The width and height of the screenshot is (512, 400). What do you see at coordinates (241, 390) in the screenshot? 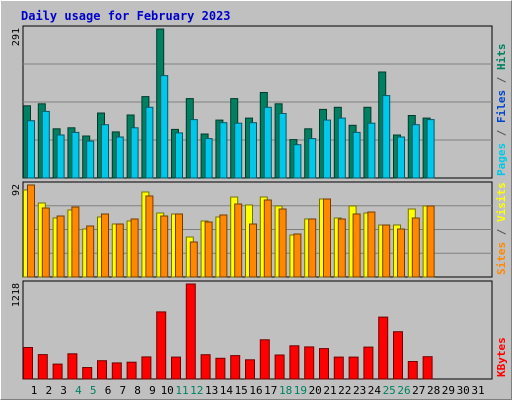
I see `x-tick-day-15: 15` at bounding box center [241, 390].